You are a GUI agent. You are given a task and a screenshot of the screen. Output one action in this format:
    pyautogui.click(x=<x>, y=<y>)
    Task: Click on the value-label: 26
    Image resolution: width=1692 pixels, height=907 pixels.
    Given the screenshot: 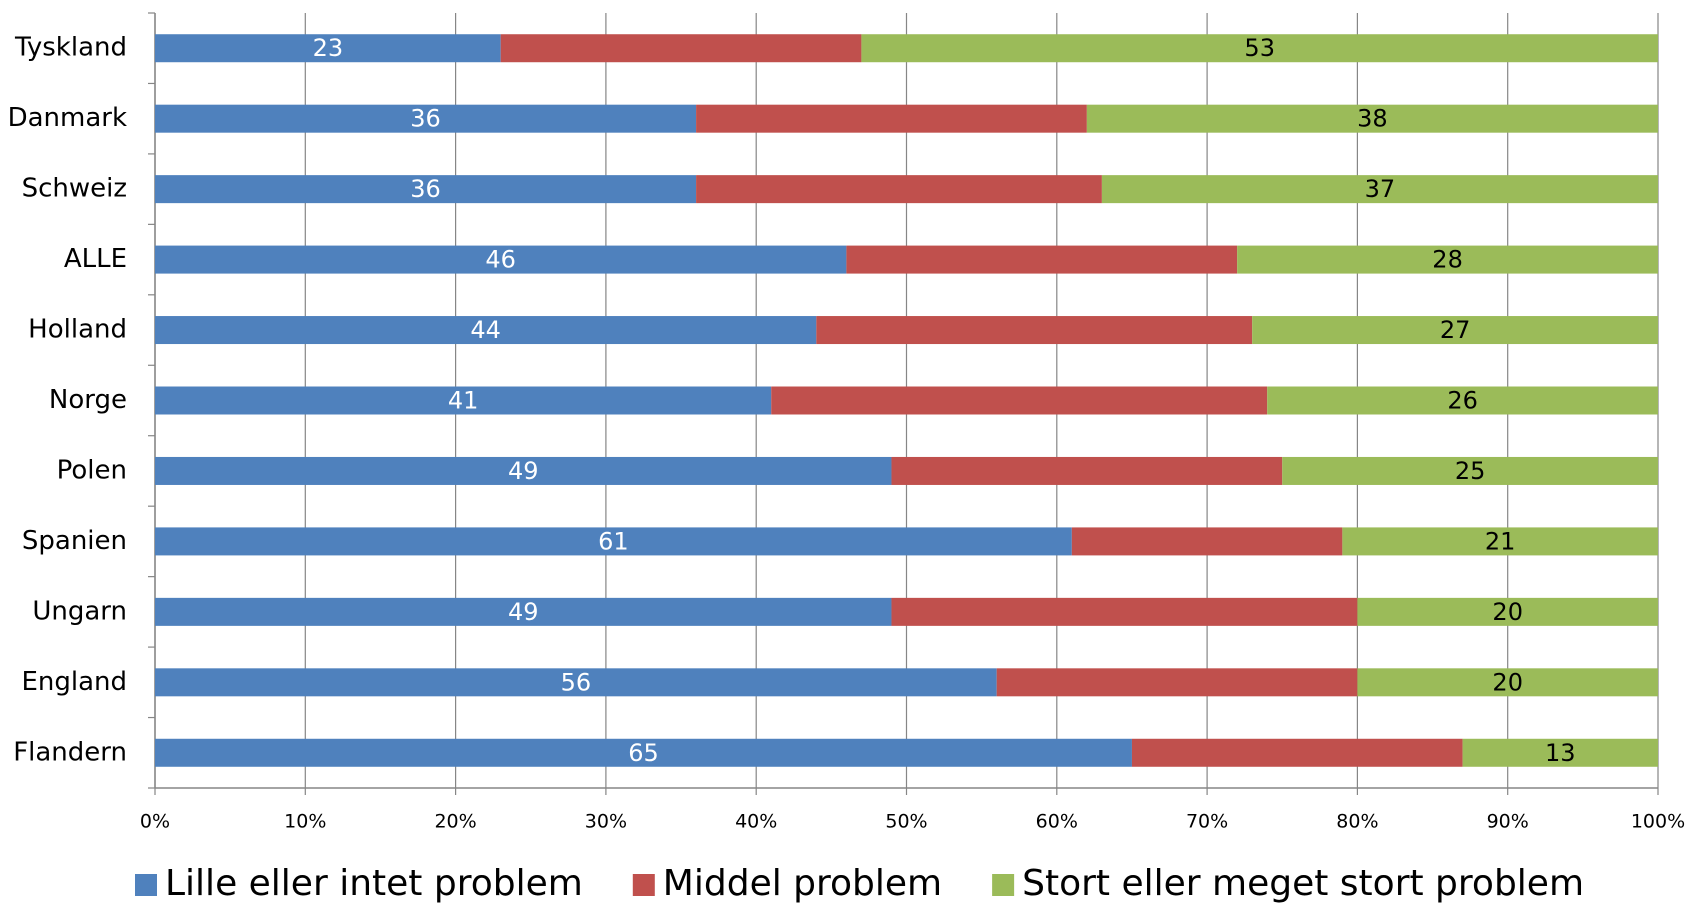 What is the action you would take?
    pyautogui.click(x=1462, y=401)
    